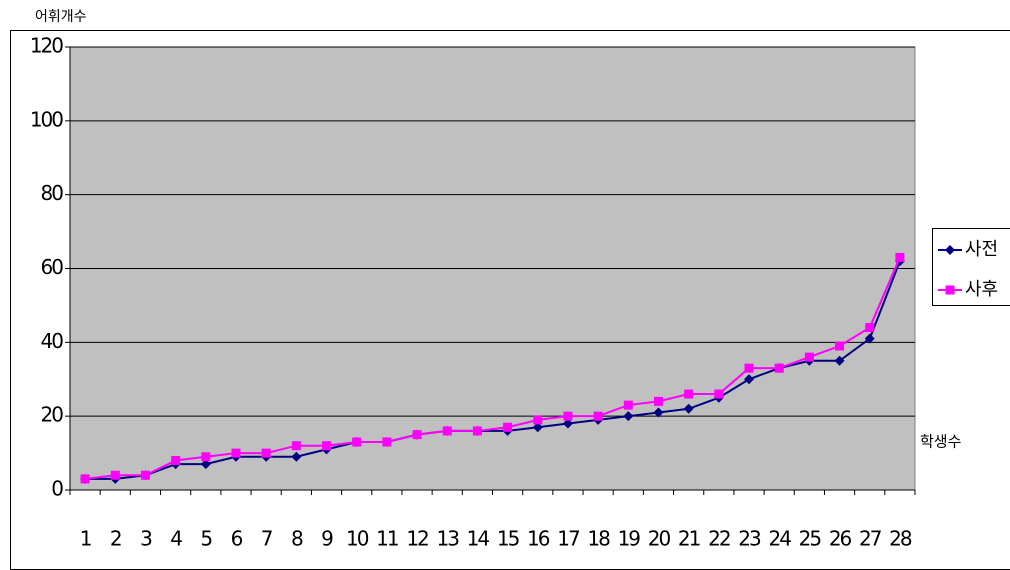 Image resolution: width=1010 pixels, height=570 pixels. Describe the element at coordinates (387, 539) in the screenshot. I see `x-tick-label: 11` at that location.